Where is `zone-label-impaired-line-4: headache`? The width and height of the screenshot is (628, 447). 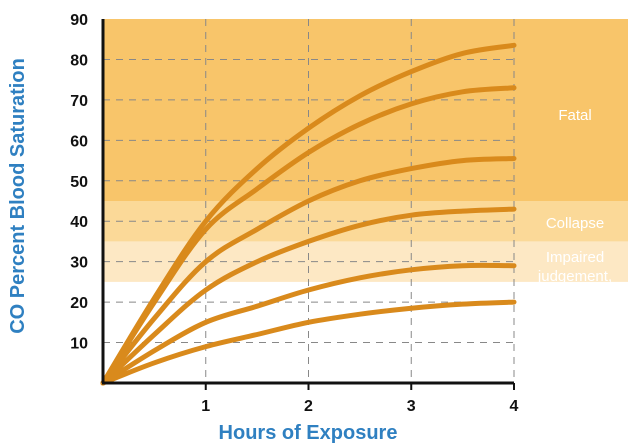 zone-label-impaired-line-4: headache is located at coordinates (575, 316).